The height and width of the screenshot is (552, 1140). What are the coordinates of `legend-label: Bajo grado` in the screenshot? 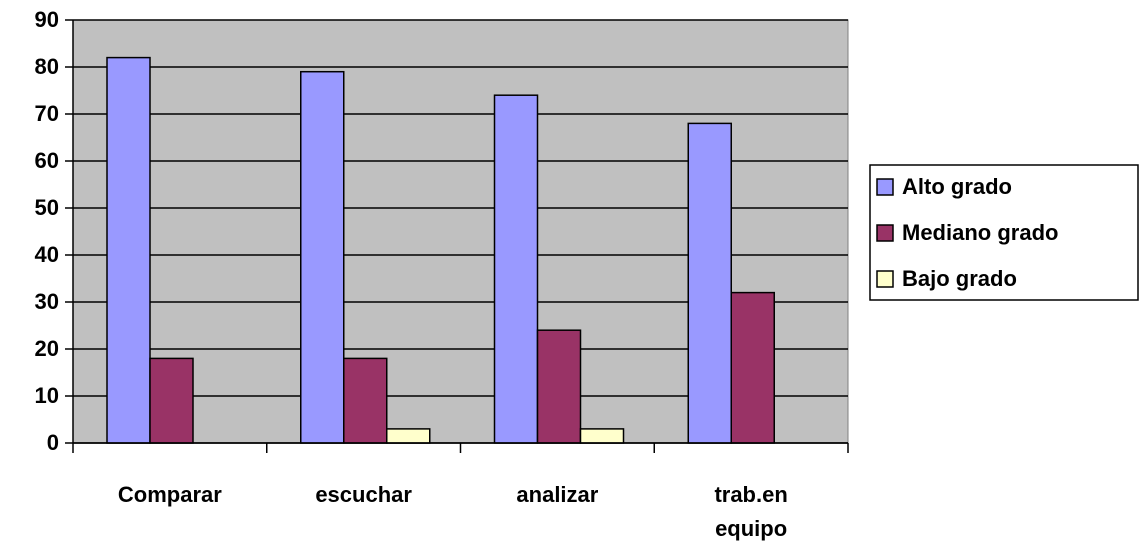 It's located at (959, 278).